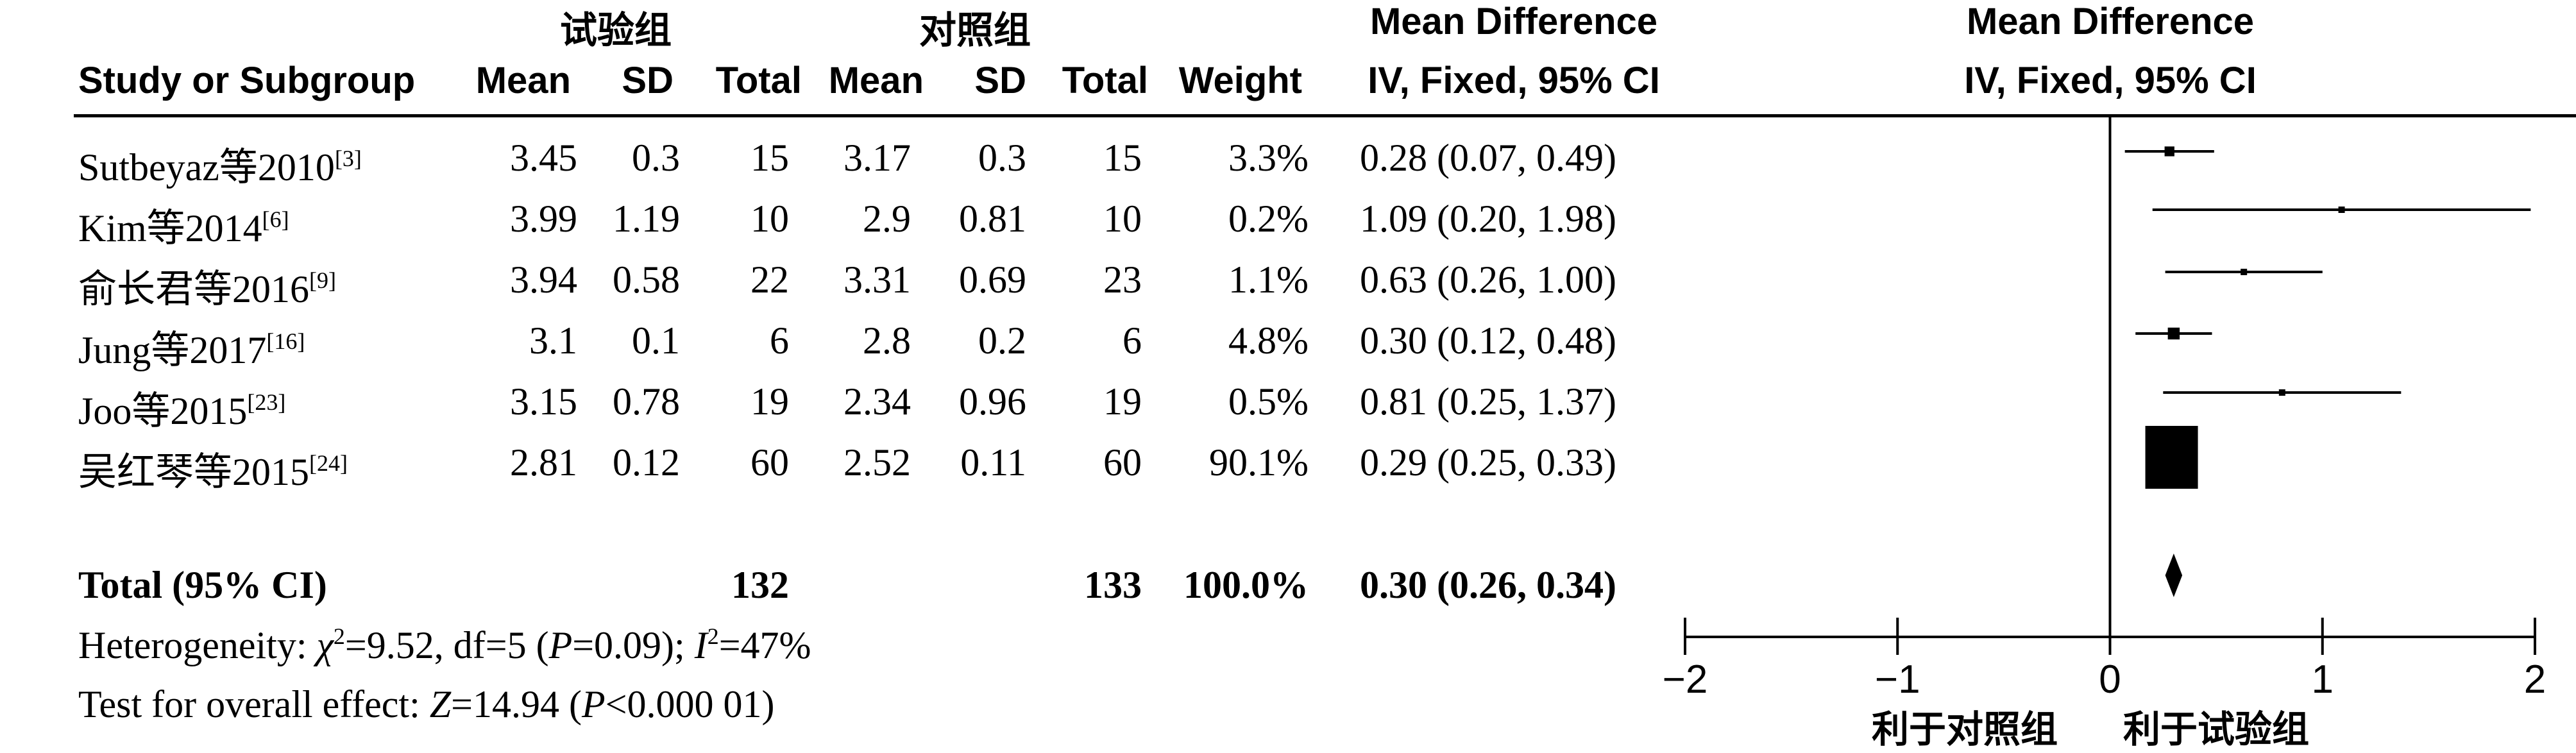 This screenshot has height=753, width=2576. What do you see at coordinates (1122, 158) in the screenshot?
I see `ctrl-total-cell: 15` at bounding box center [1122, 158].